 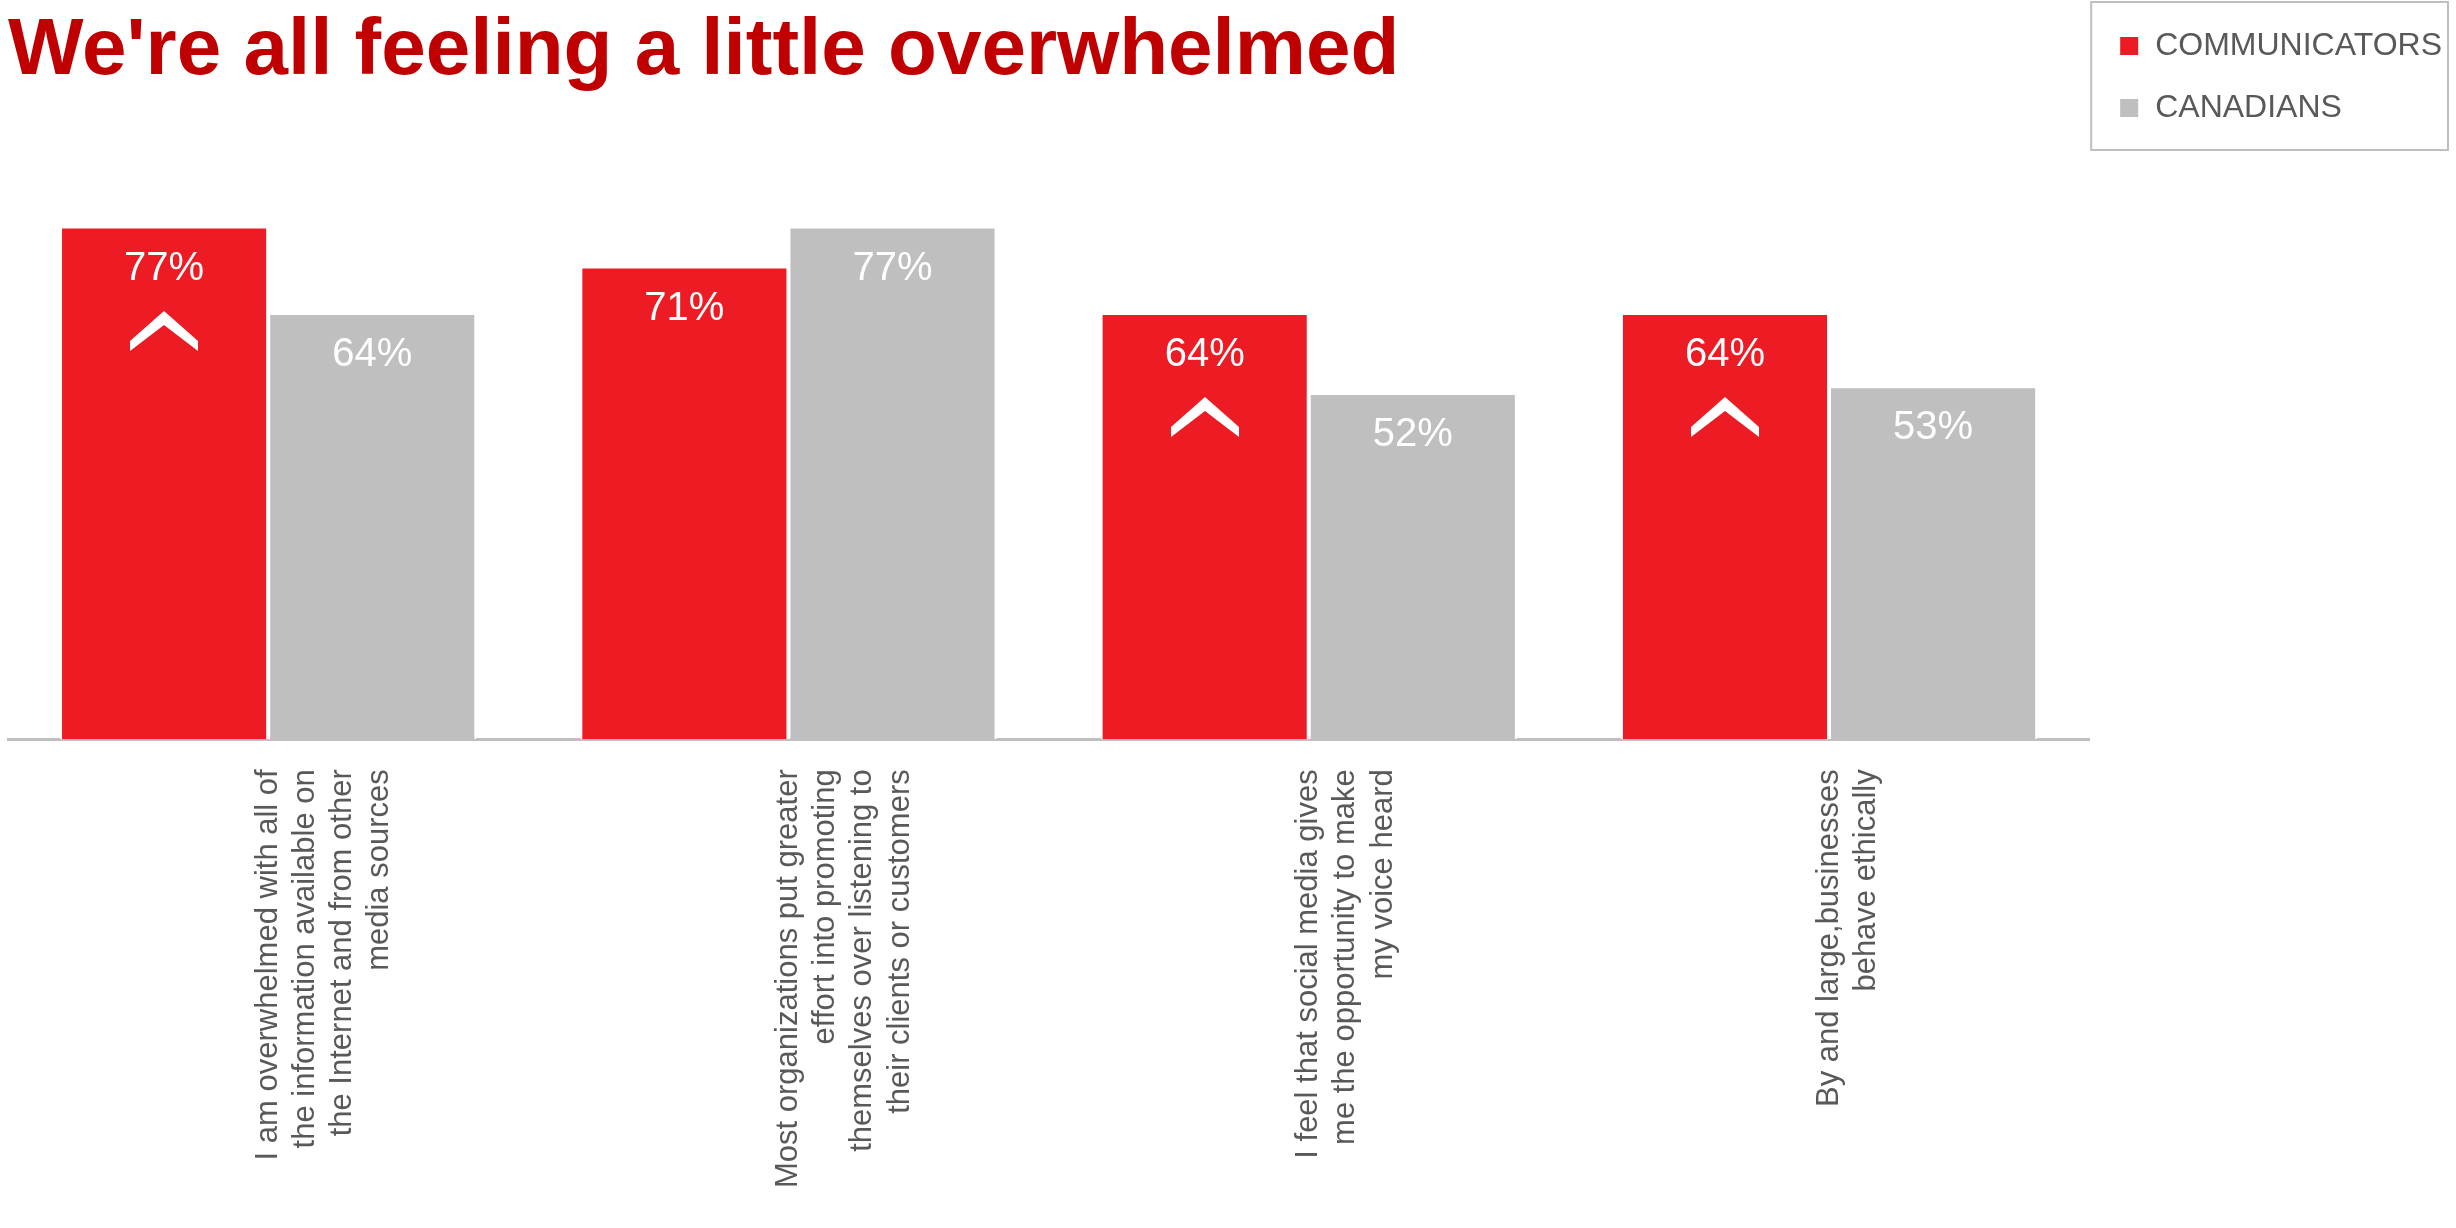 What do you see at coordinates (684, 305) in the screenshot?
I see `data-label: 71%` at bounding box center [684, 305].